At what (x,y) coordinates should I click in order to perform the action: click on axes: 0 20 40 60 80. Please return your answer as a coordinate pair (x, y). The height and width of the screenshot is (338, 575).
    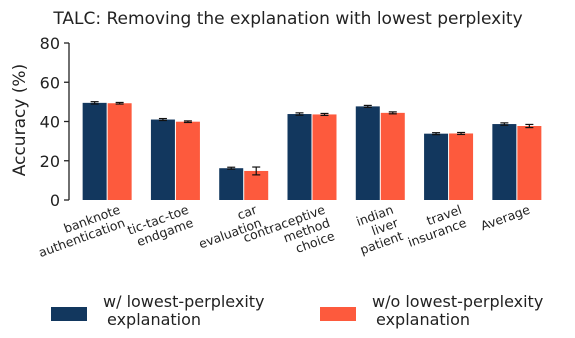
    Looking at the image, I should click on (55, 122).